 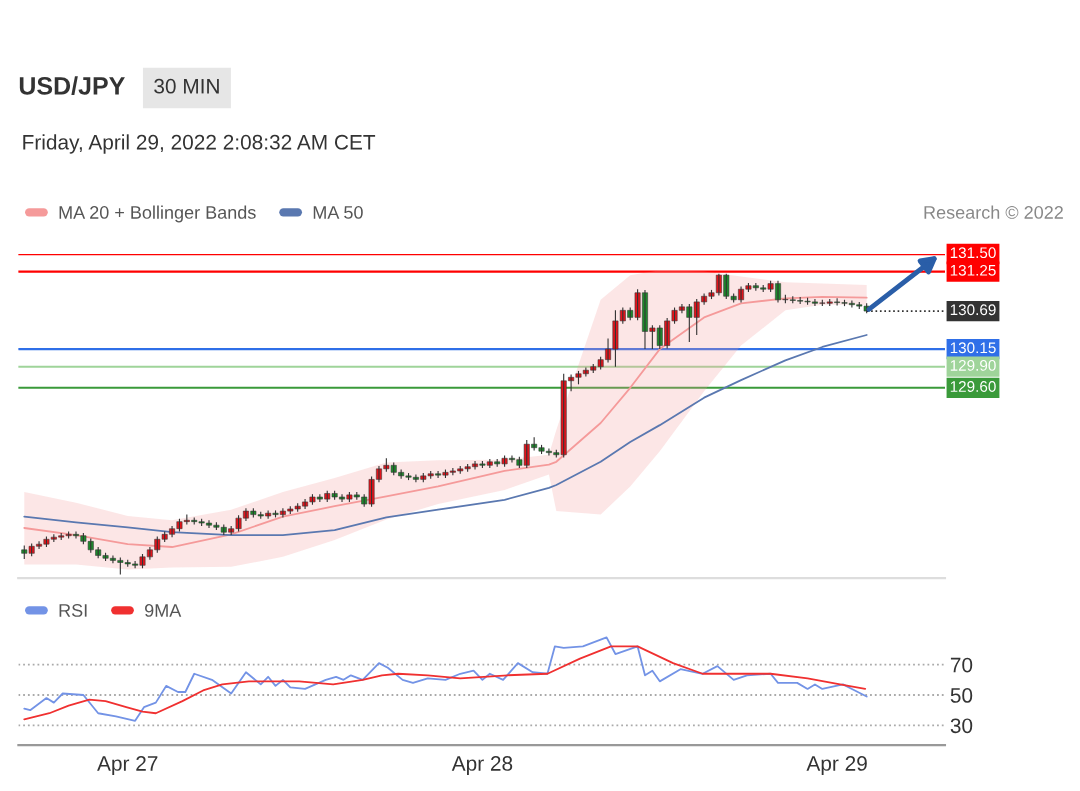 I want to click on ref-line-label: 130.15, so click(x=973, y=348).